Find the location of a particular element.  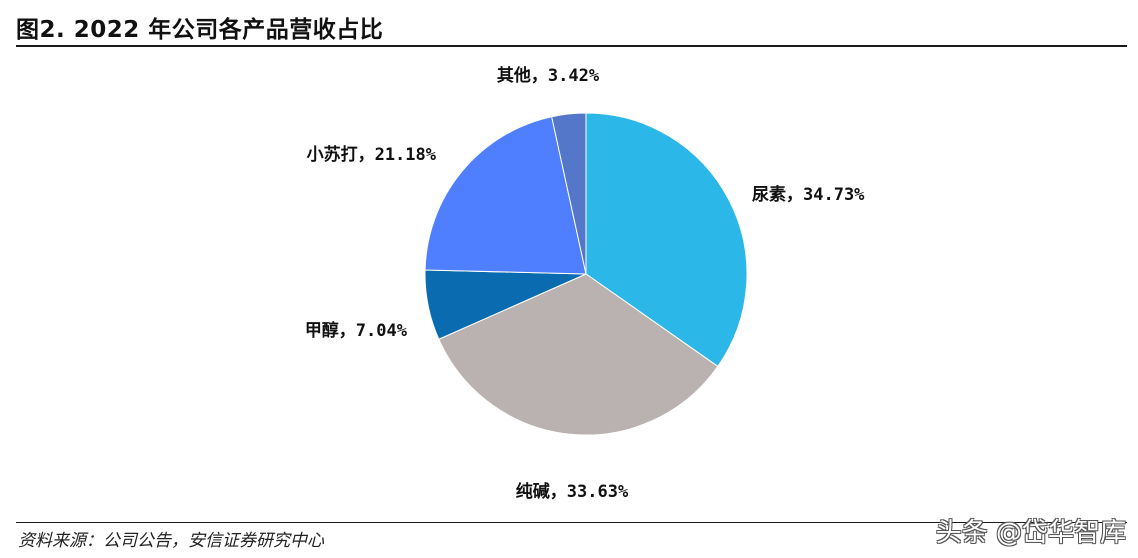

source-rule is located at coordinates (571, 522).